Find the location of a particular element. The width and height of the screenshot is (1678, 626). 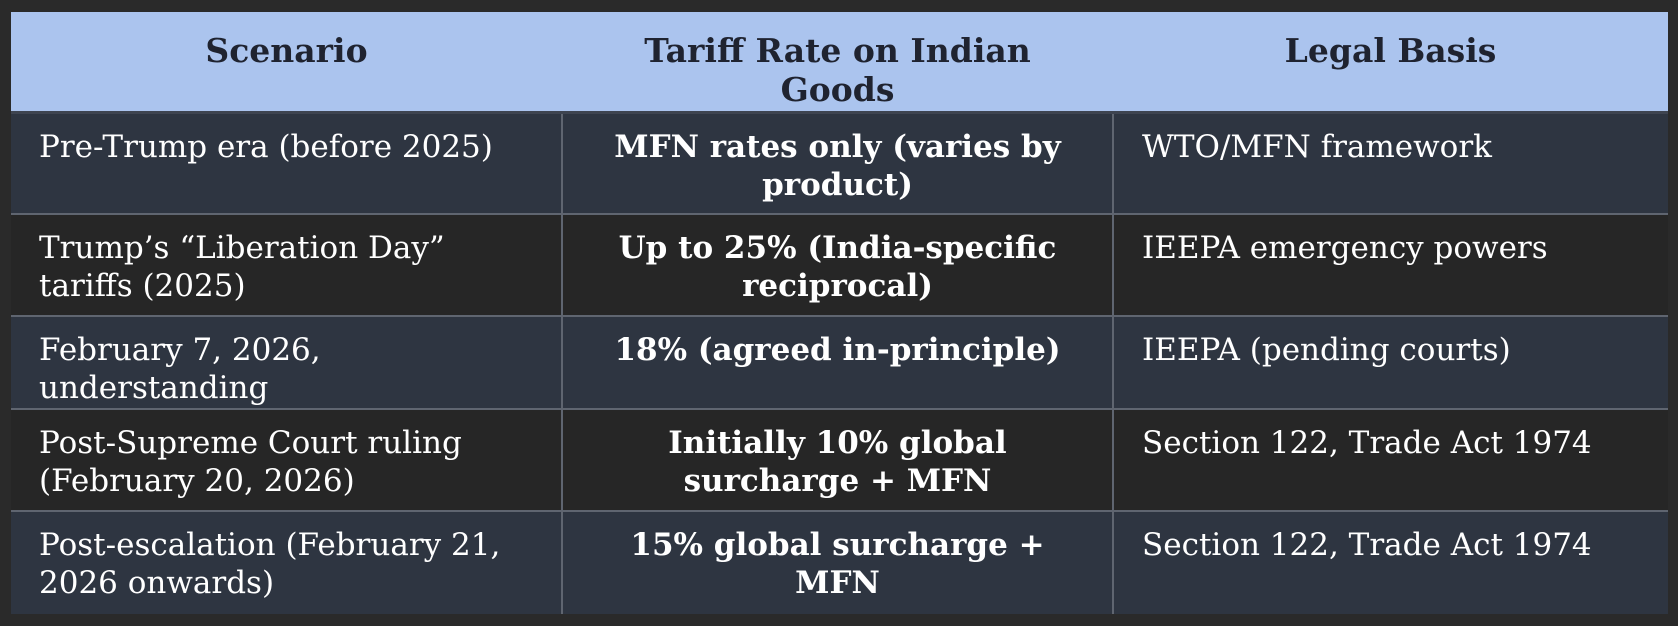

cell-legal-basis: IEEPA (pending courts) is located at coordinates (1390, 362).